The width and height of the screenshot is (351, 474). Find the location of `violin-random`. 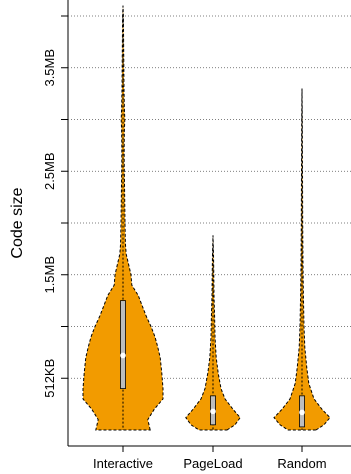

violin-random is located at coordinates (302, 259).